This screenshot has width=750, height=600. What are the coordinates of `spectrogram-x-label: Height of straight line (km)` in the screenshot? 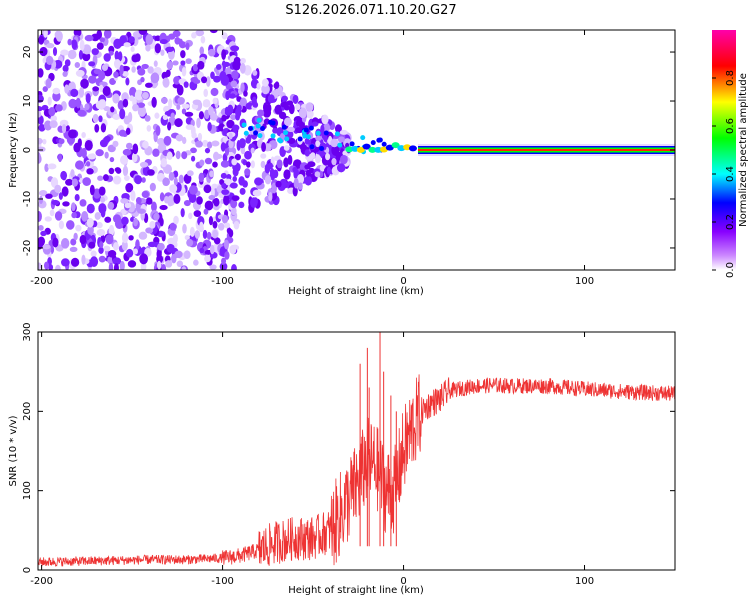 It's located at (356, 291).